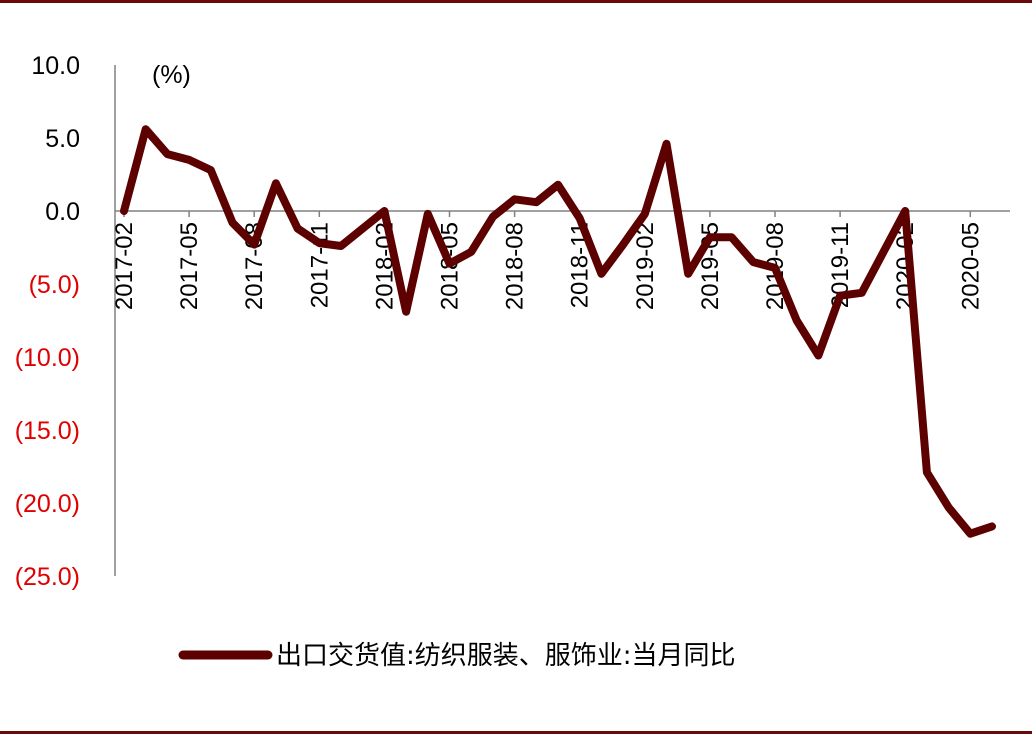  Describe the element at coordinates (189, 266) in the screenshot. I see `x-tick-label: 2017-05` at that location.